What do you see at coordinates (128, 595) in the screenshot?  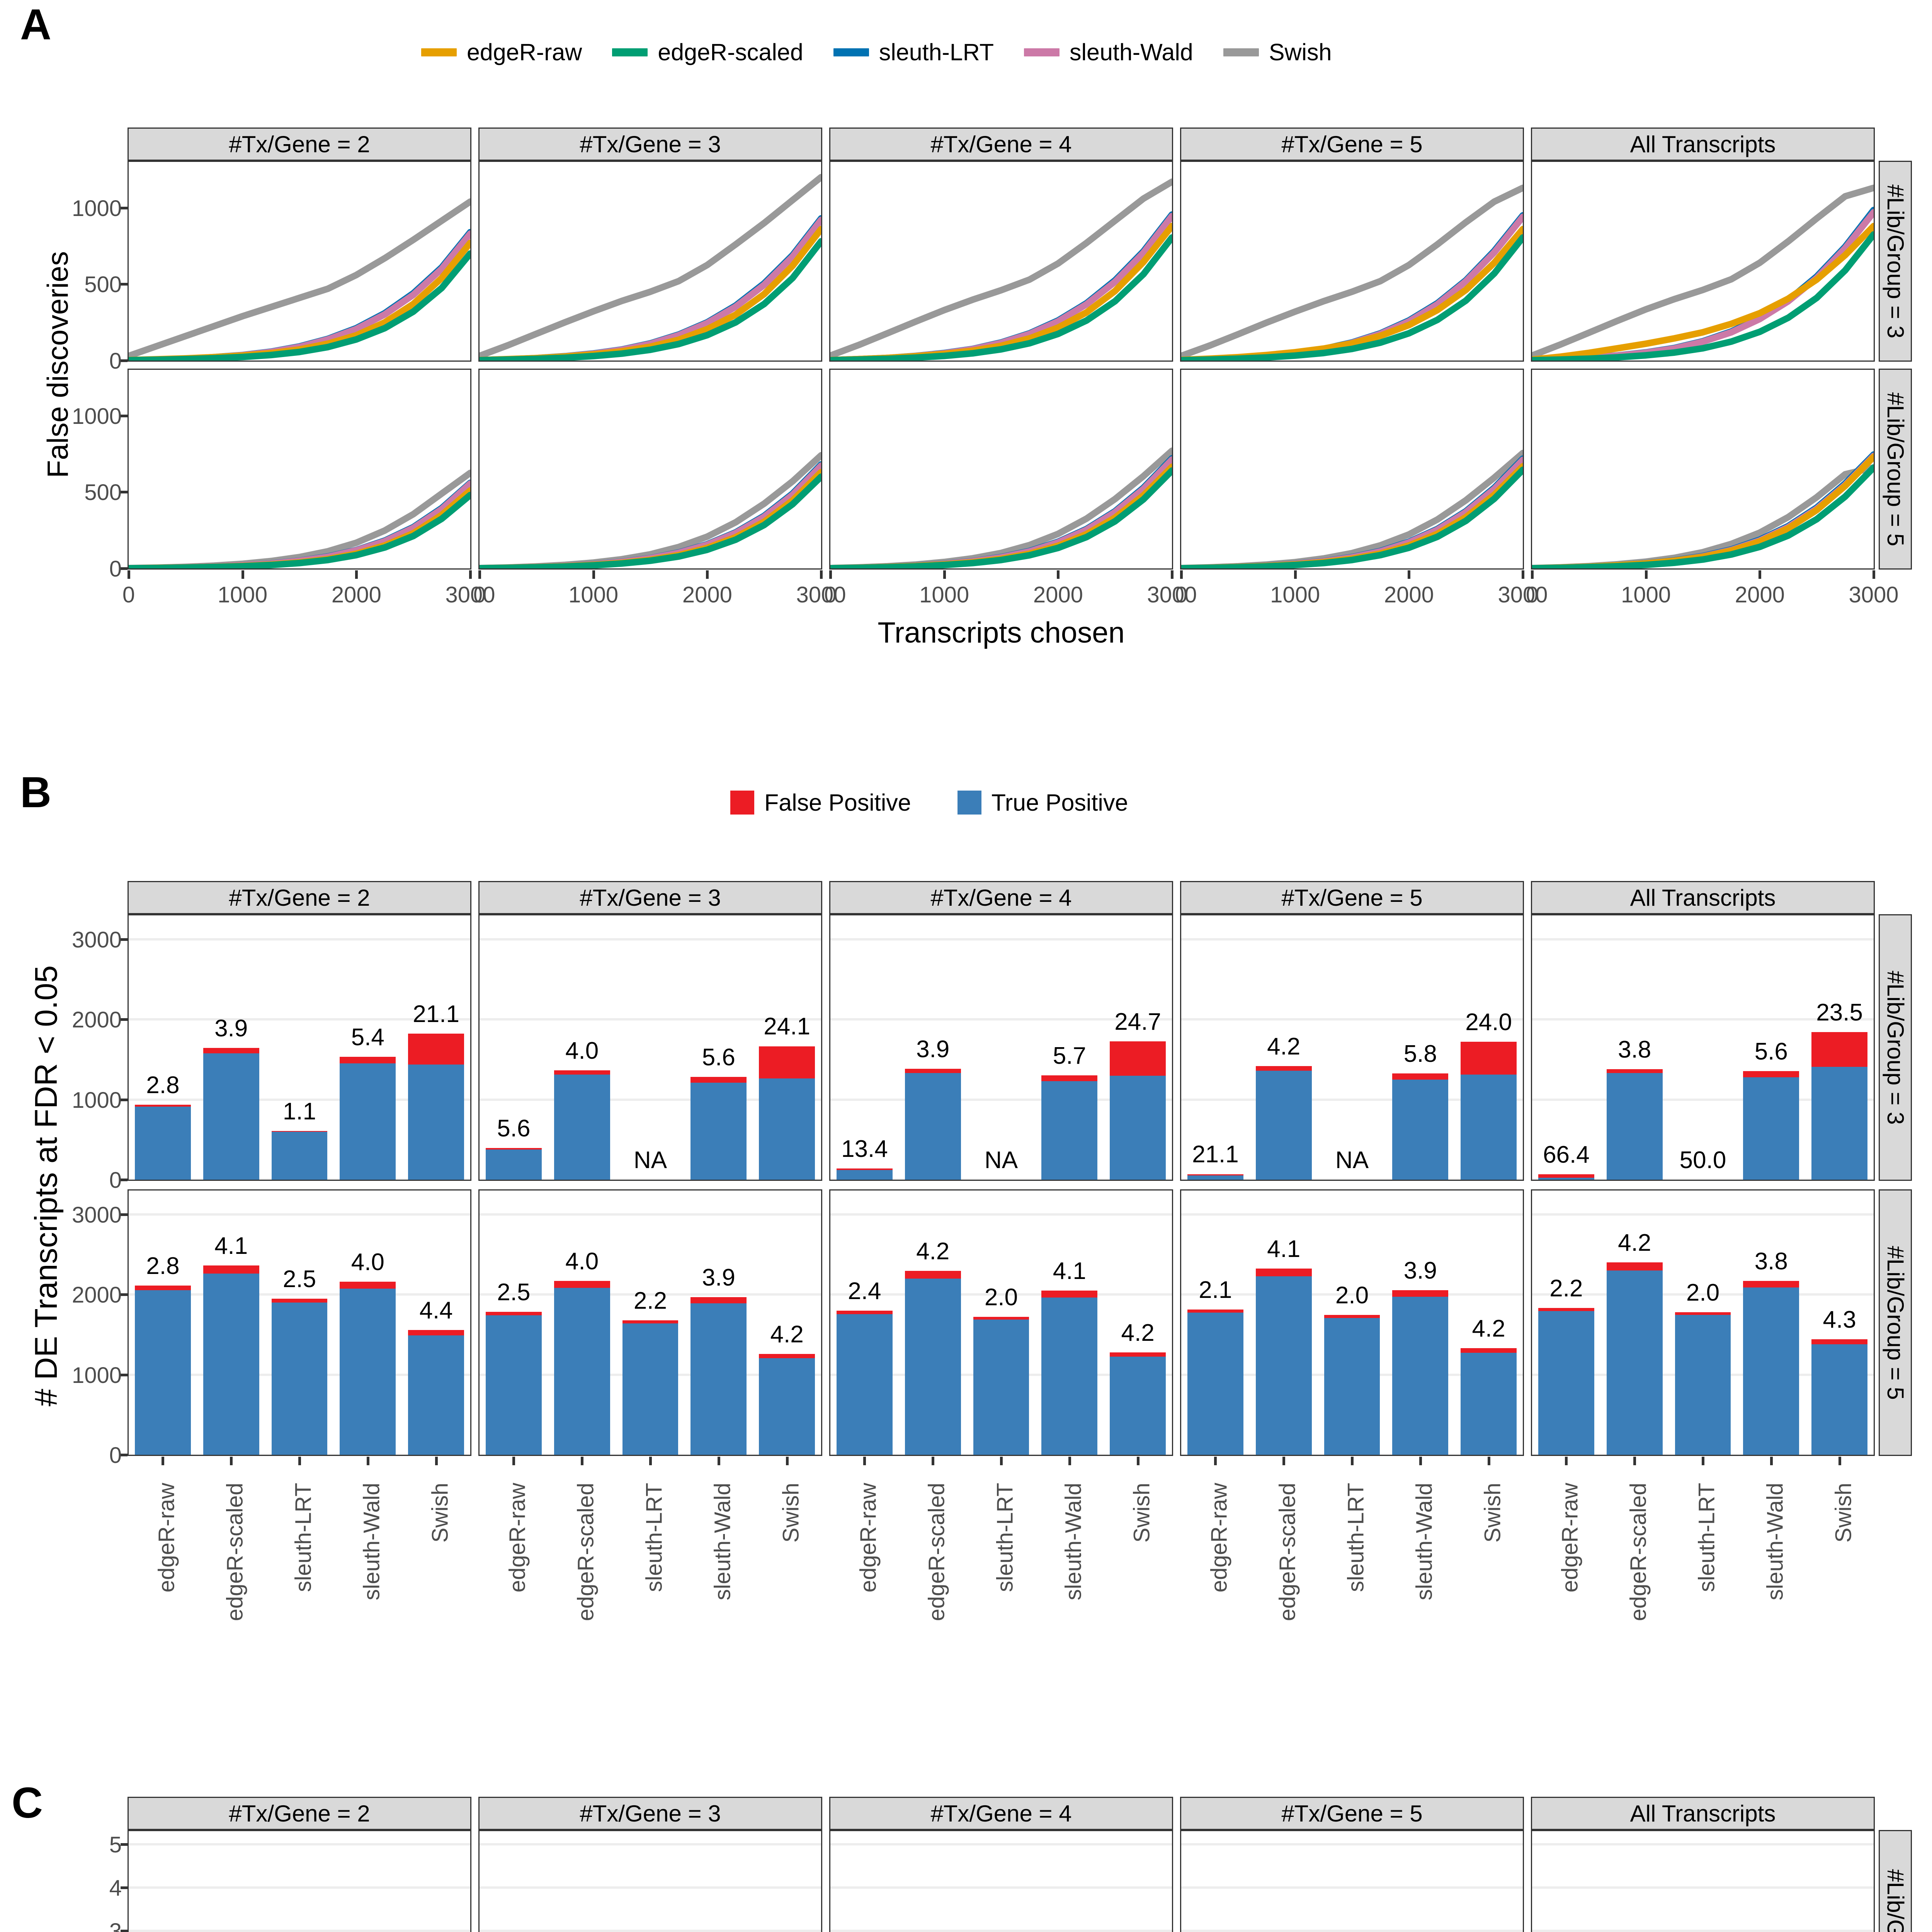 I see `x-tick-label: 0` at bounding box center [128, 595].